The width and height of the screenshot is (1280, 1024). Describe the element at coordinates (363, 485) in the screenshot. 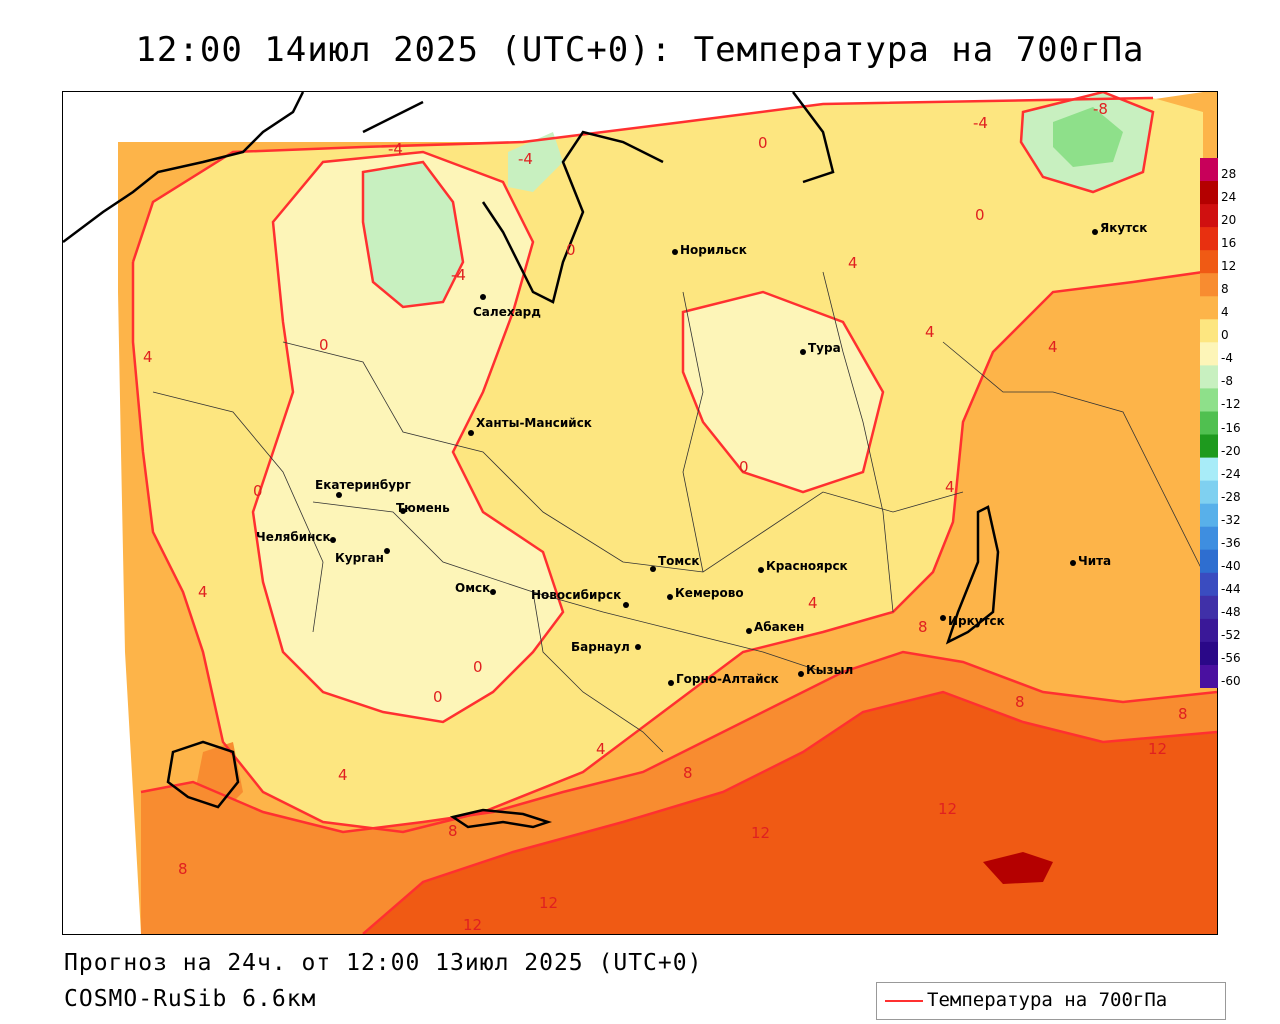

I see `city-label: Екатеринбург` at that location.